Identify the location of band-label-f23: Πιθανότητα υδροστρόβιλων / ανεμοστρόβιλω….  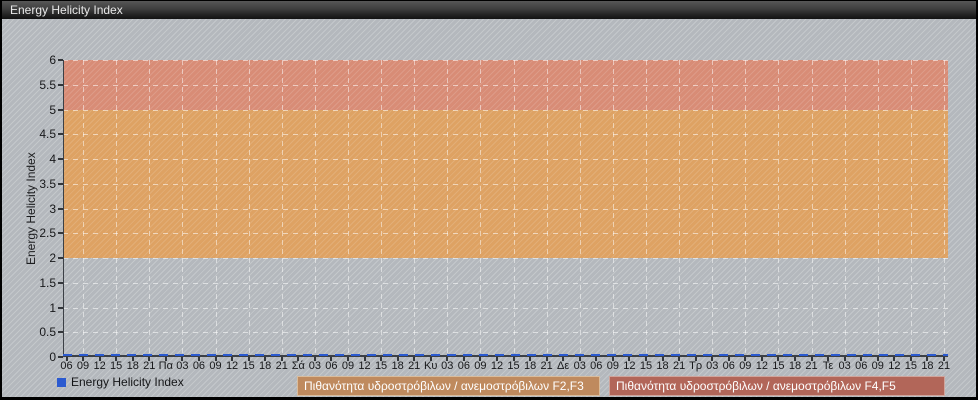
(448, 386).